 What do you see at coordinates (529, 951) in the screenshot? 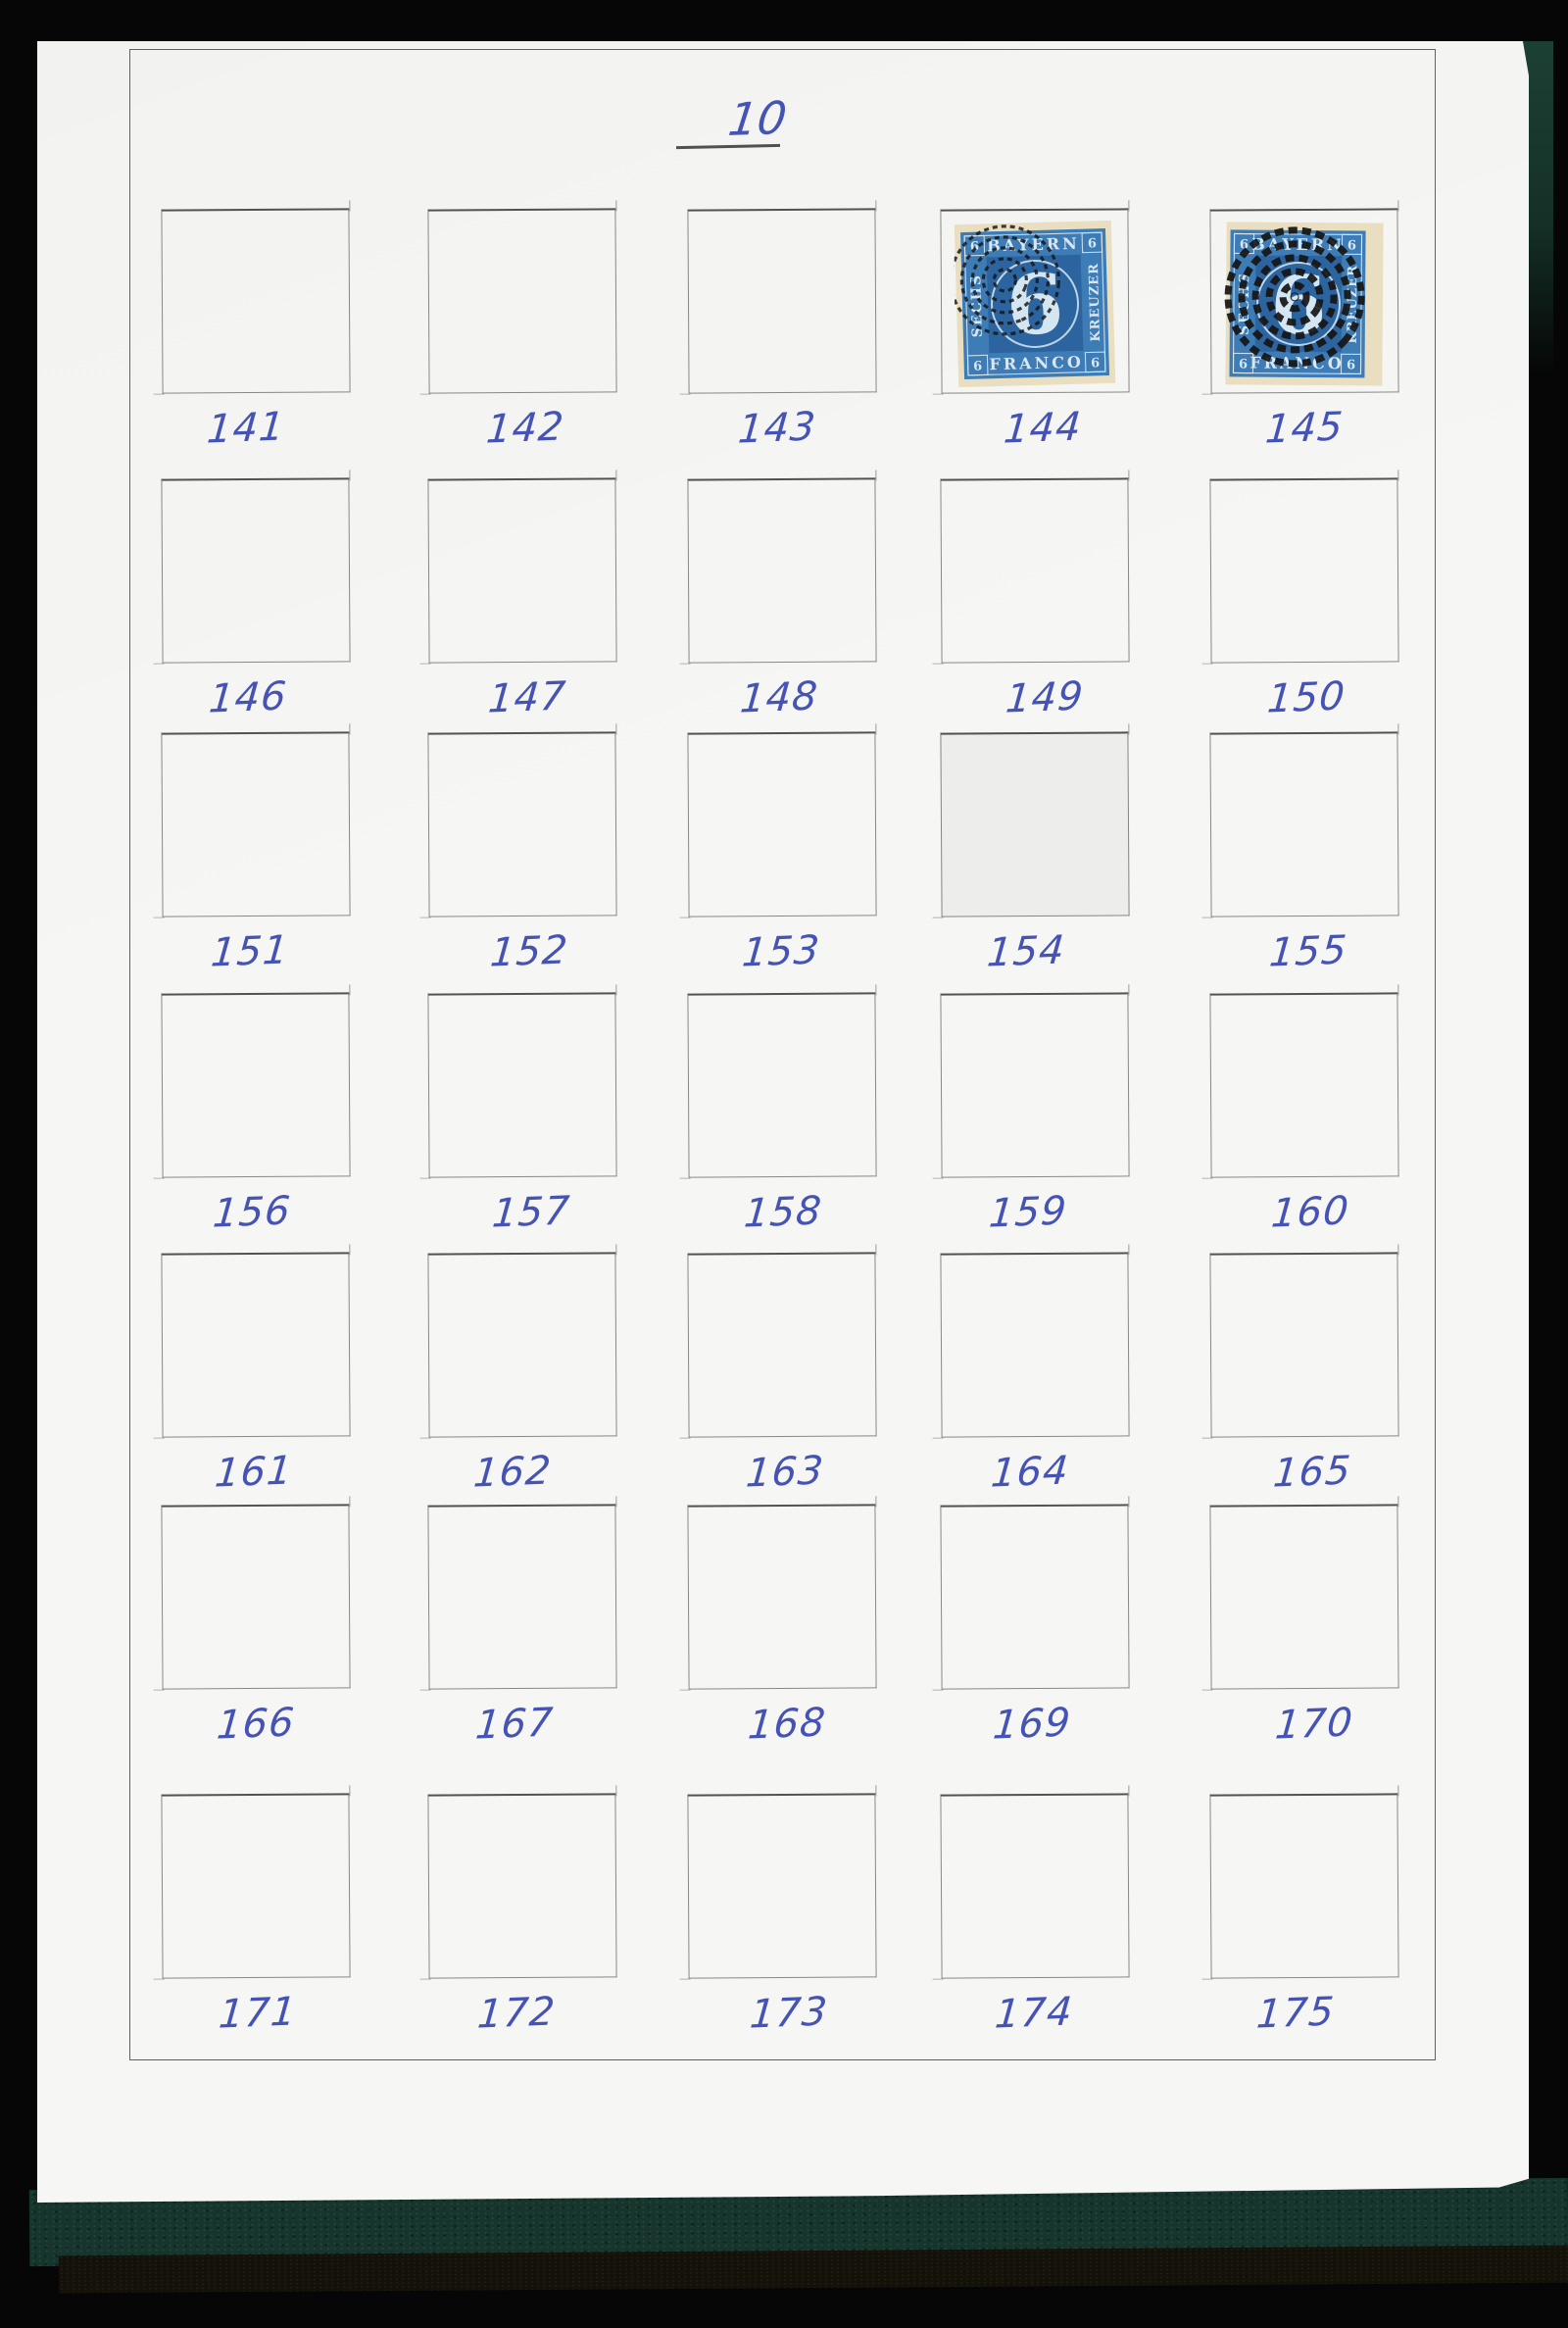
I see `stamp-number-label: 152` at bounding box center [529, 951].